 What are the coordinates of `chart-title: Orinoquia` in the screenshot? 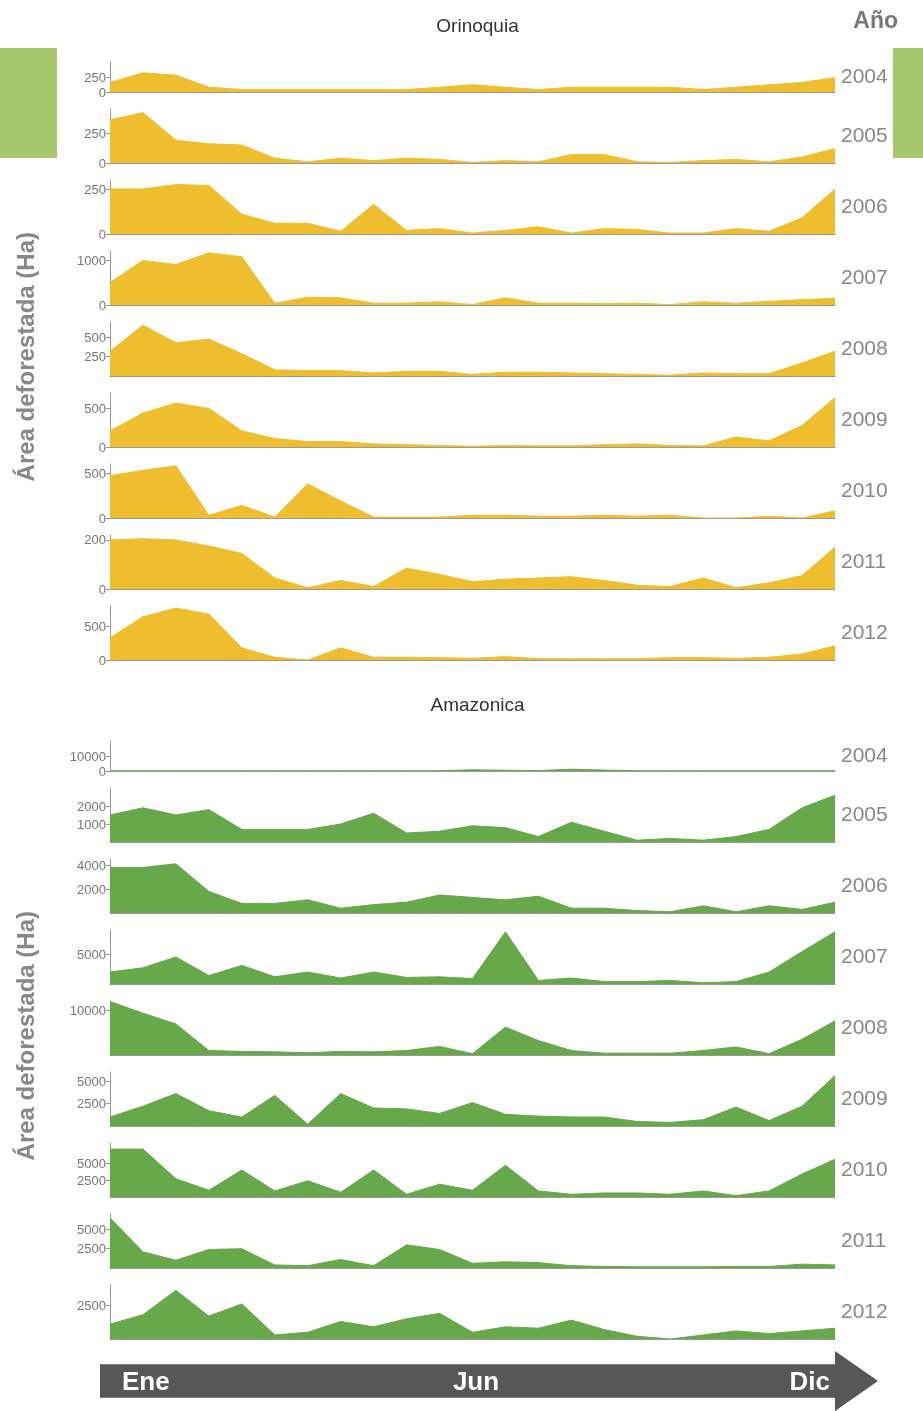 It's located at (478, 25).